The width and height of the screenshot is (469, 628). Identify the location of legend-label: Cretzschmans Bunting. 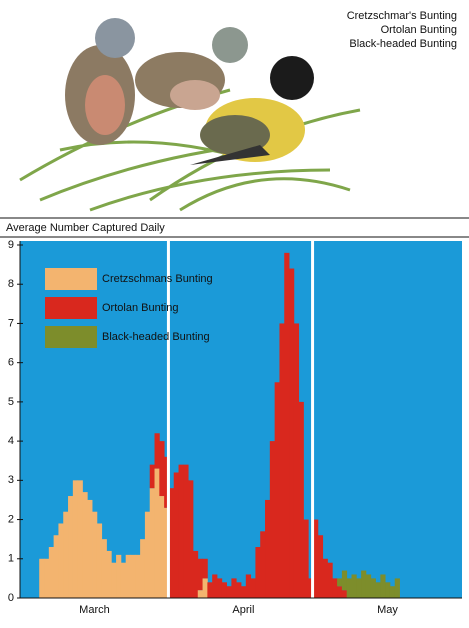
(157, 279).